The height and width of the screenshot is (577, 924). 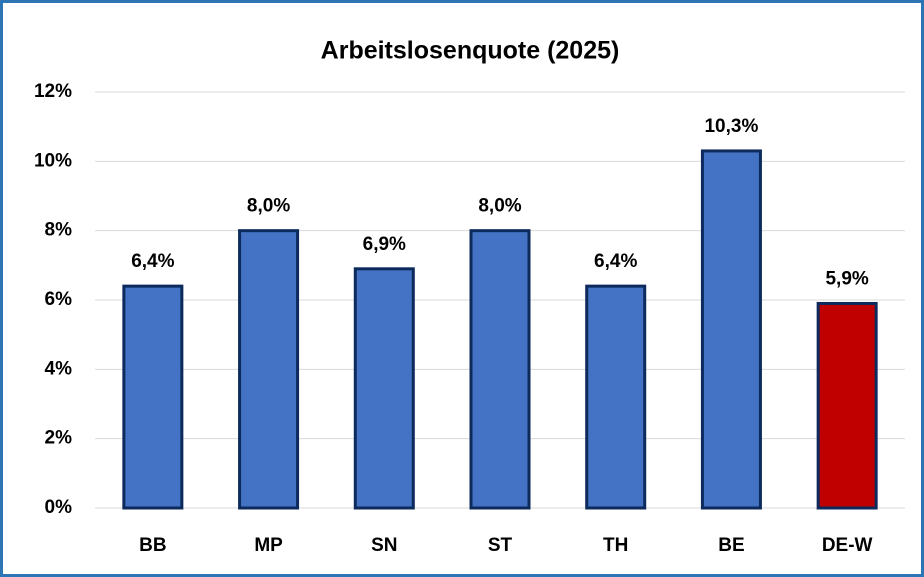 I want to click on y-tick-label: 4%, so click(x=59, y=368).